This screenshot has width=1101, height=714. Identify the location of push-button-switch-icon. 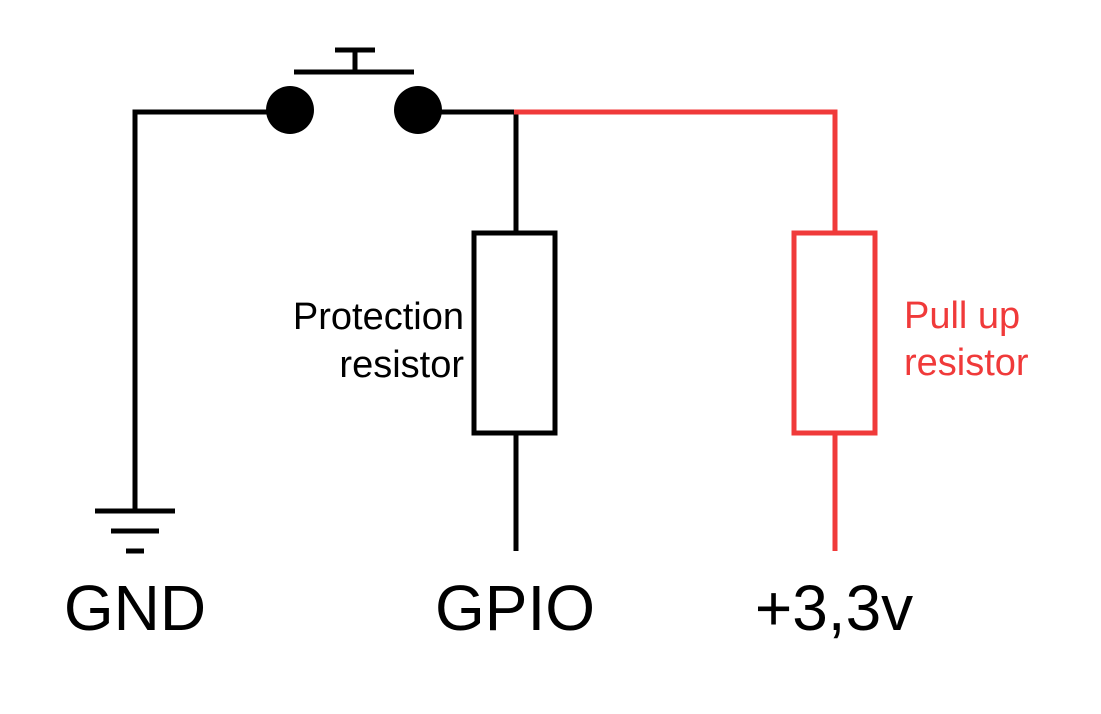
(354, 90).